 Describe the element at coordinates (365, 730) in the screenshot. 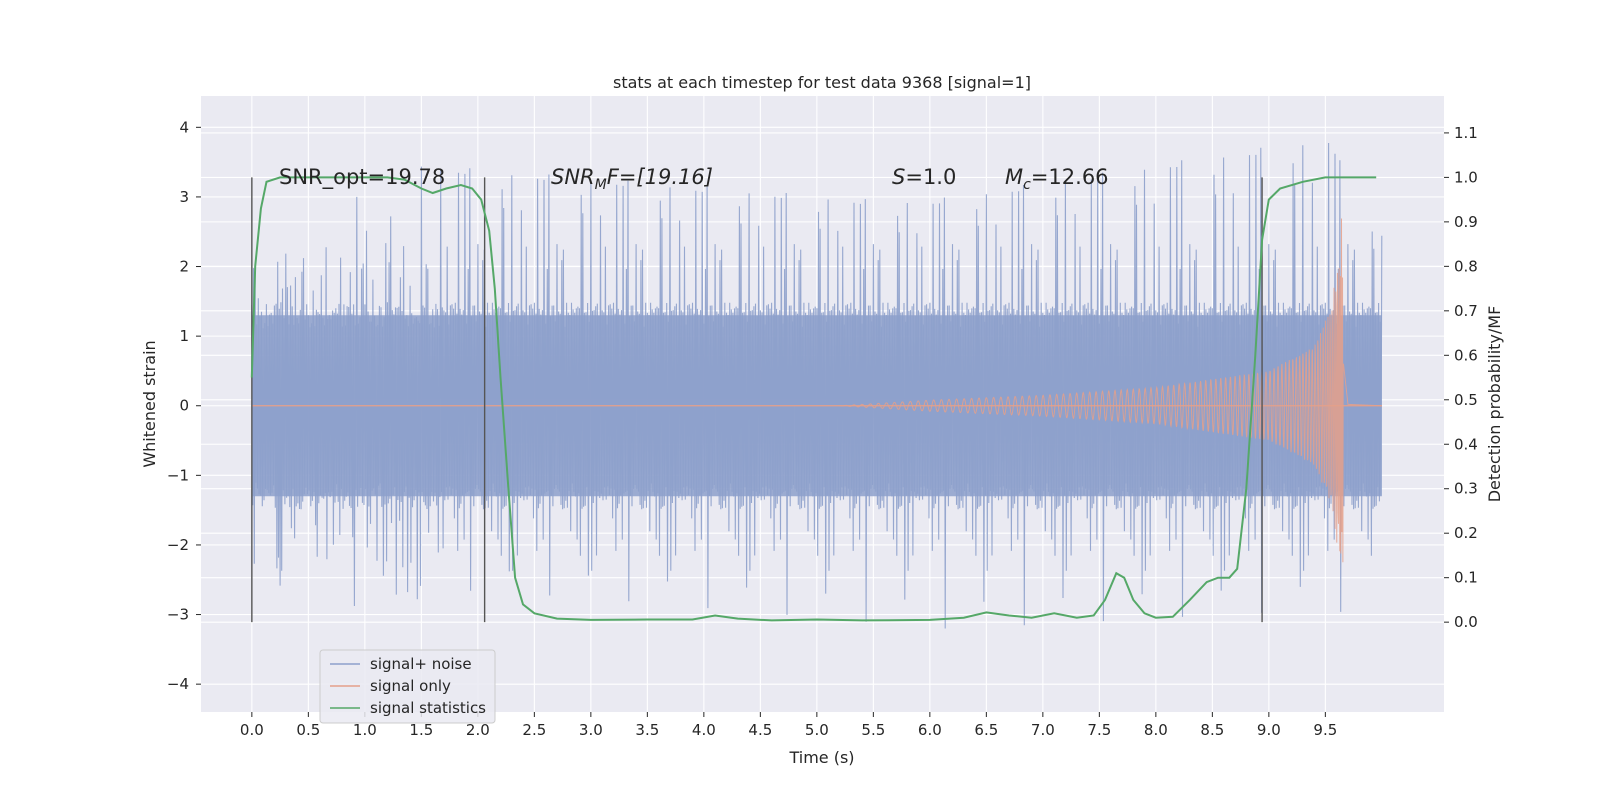

I see `x-tick-label-2: 1.0` at that location.